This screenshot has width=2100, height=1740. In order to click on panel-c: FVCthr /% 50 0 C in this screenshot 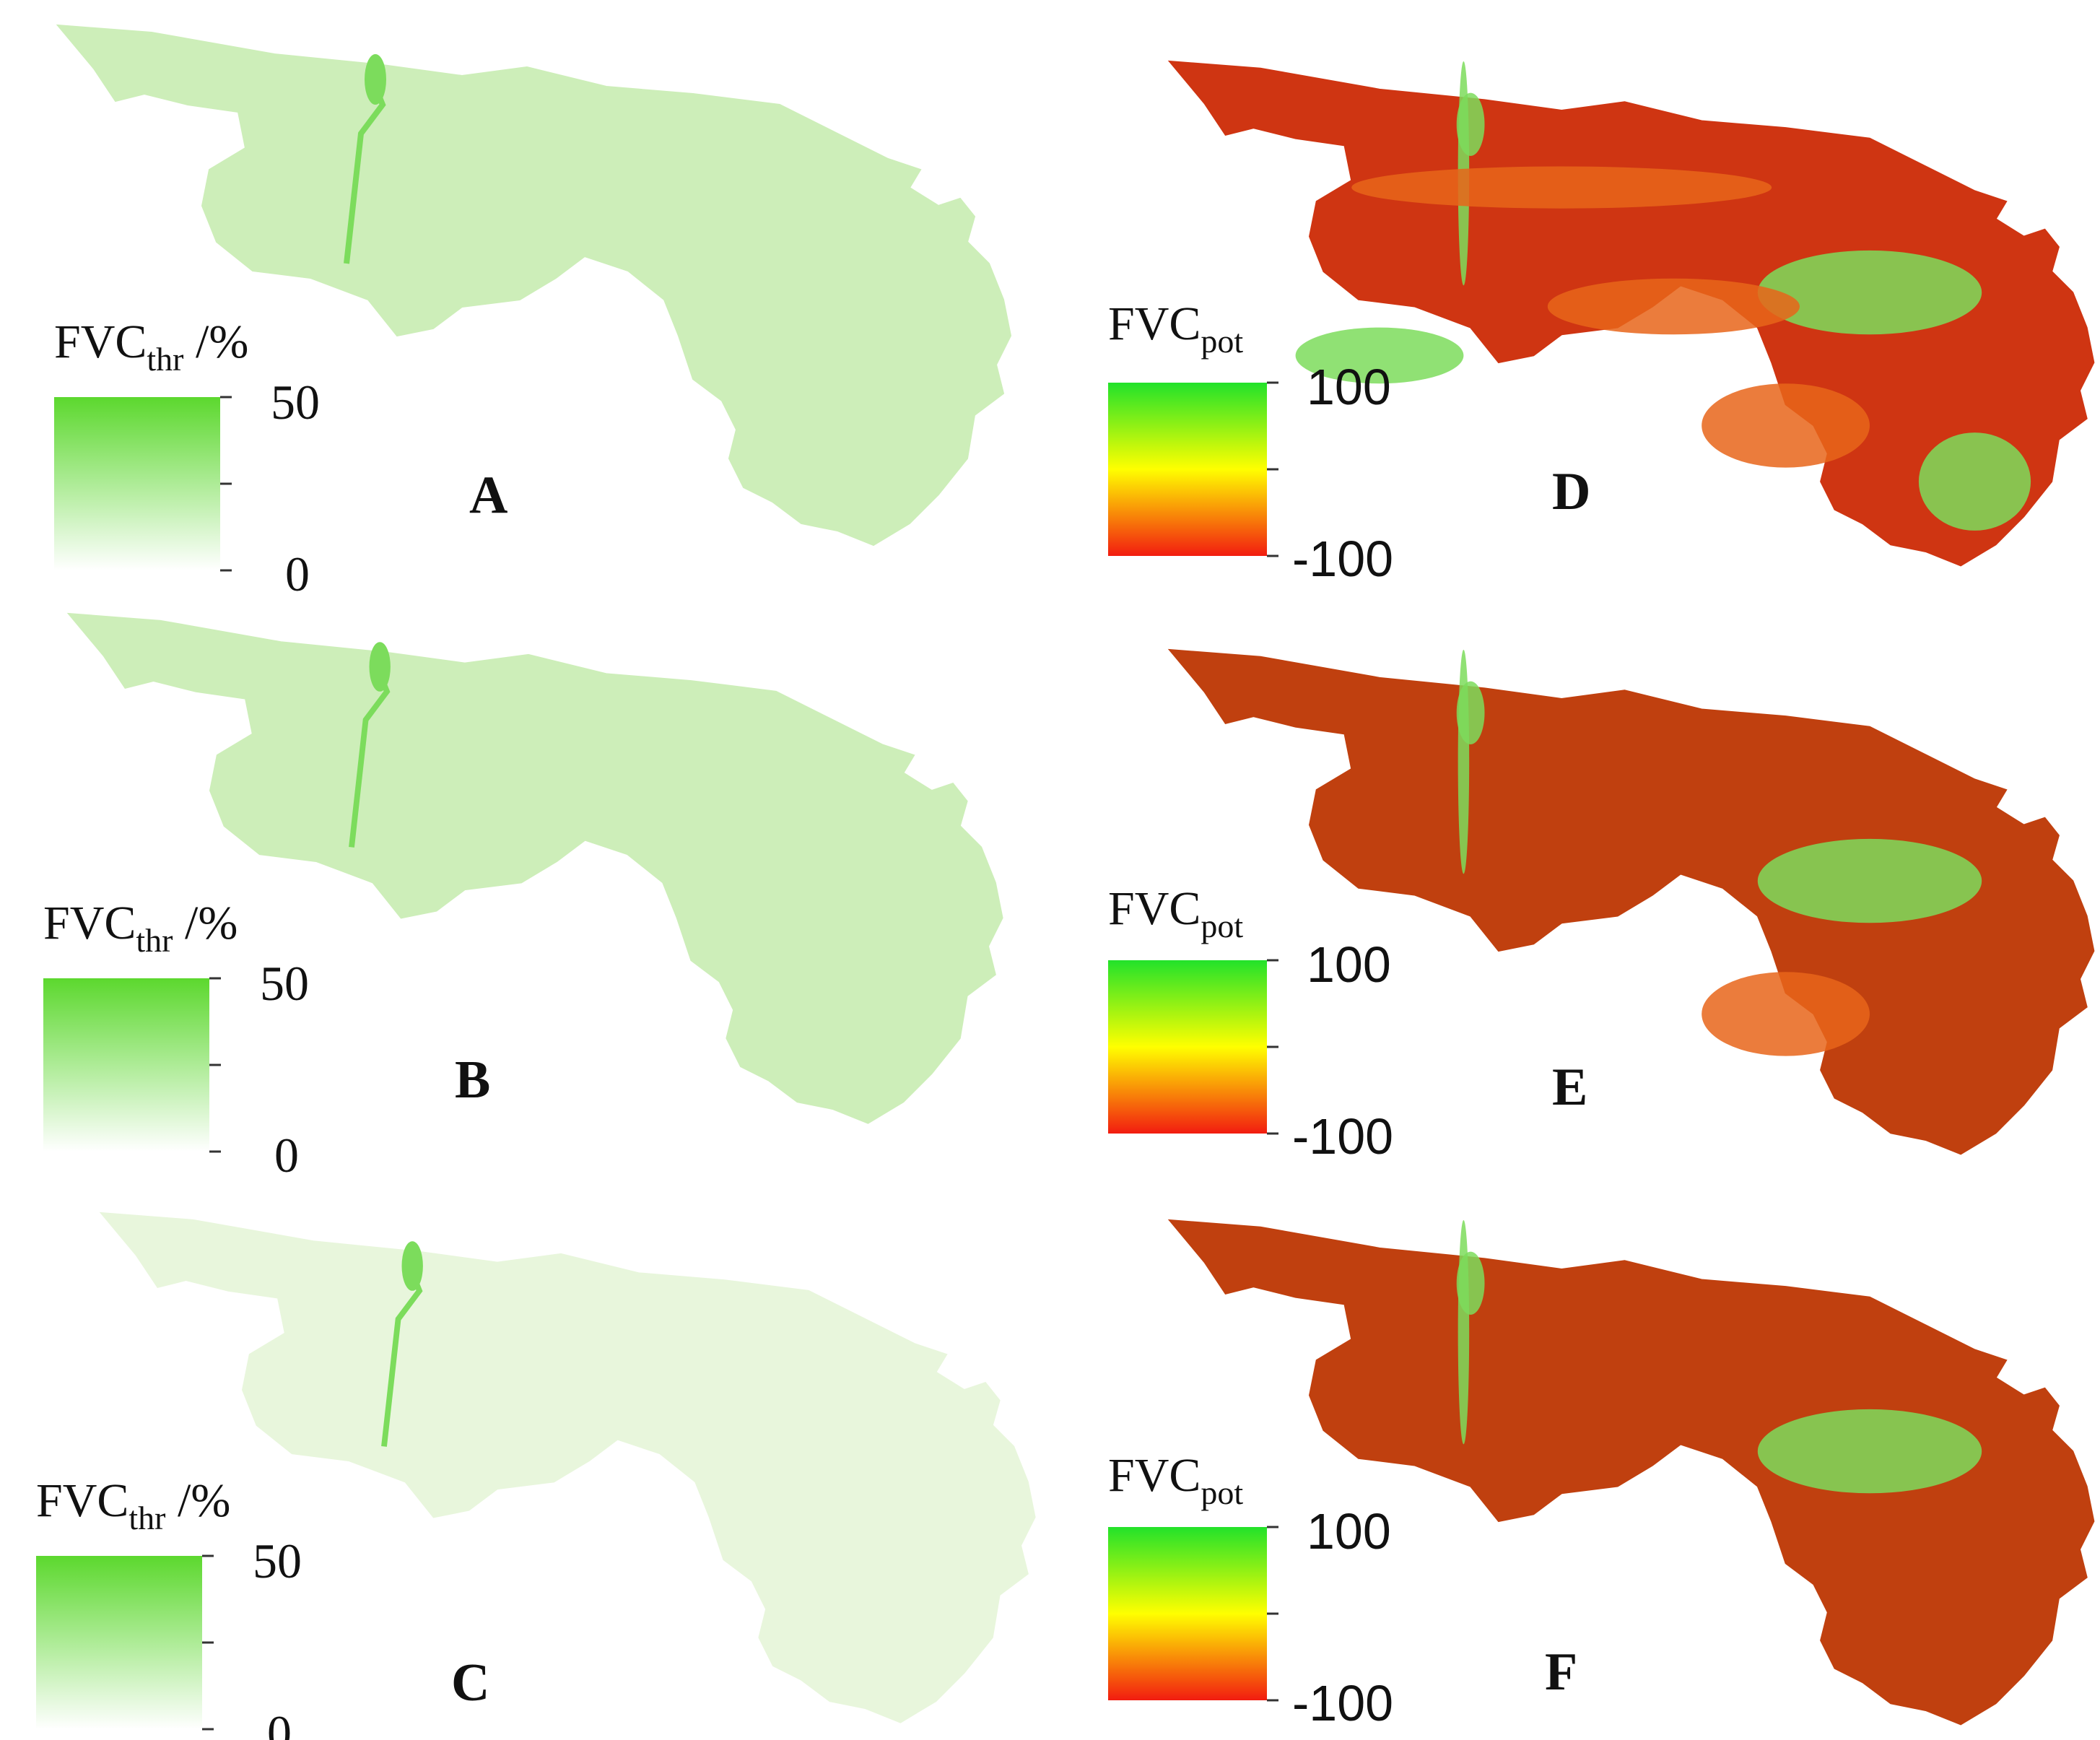, I will do `click(536, 1476)`.